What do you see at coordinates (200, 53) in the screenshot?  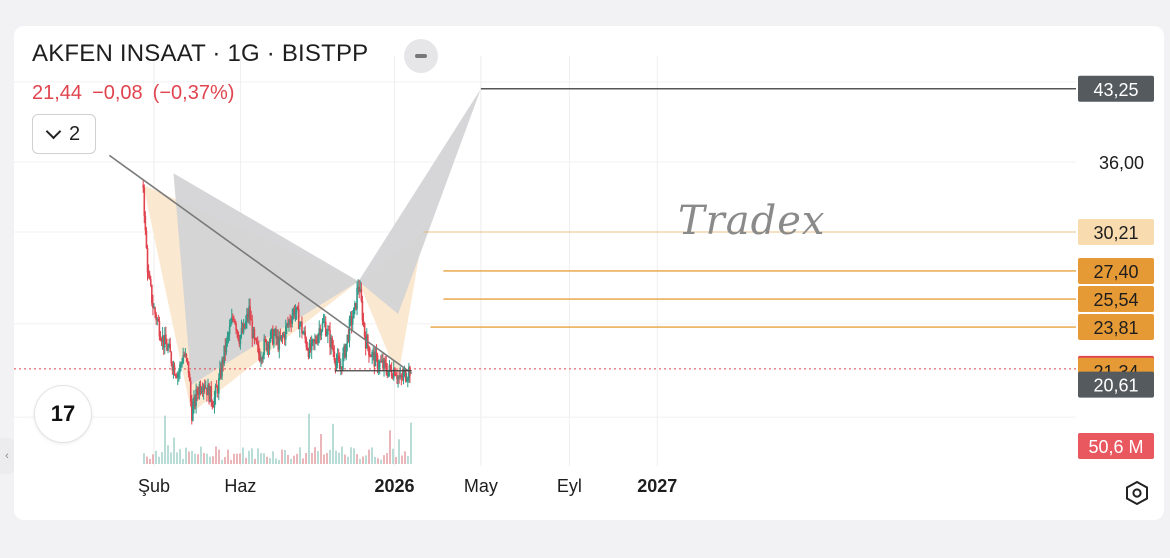 I see `symbol-title: AKFEN INSAAT · 1G · BISTPP` at bounding box center [200, 53].